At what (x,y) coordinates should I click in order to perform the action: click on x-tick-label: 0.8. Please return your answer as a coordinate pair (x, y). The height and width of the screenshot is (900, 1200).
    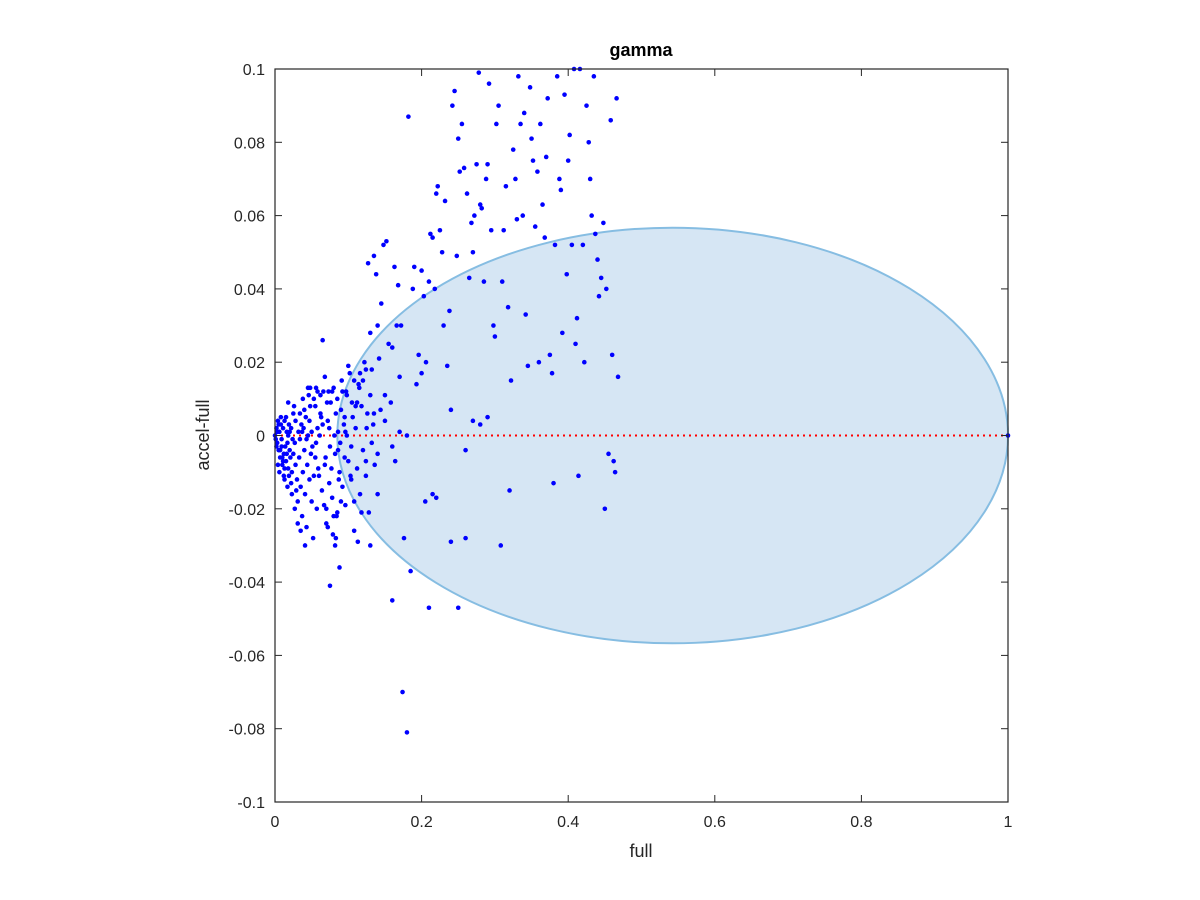
    Looking at the image, I should click on (861, 822).